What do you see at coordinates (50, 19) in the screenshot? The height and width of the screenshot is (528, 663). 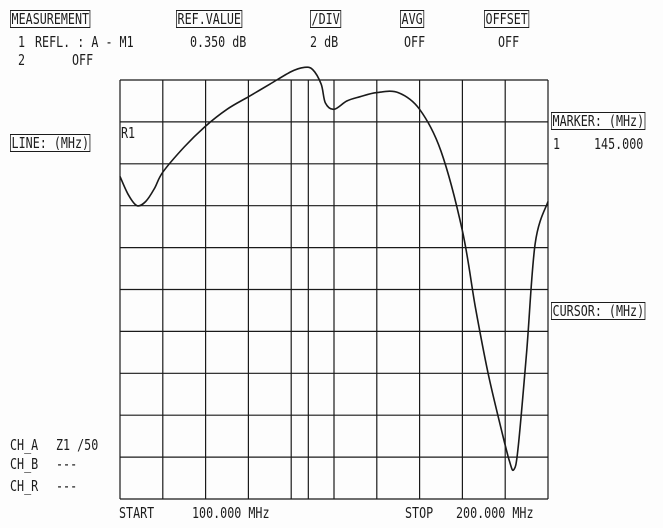 I see `measurement-label: MEASUREMENT` at bounding box center [50, 19].